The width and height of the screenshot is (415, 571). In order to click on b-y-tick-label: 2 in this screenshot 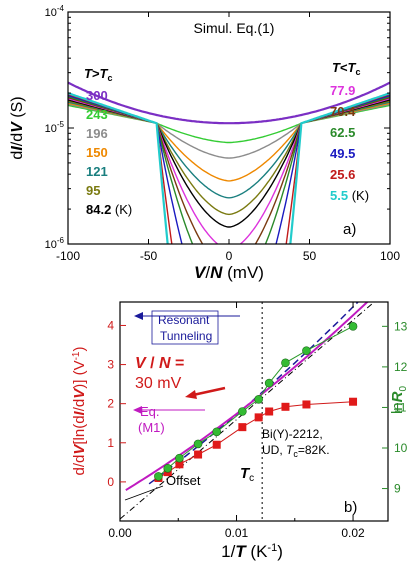, I will do `click(110, 404)`.